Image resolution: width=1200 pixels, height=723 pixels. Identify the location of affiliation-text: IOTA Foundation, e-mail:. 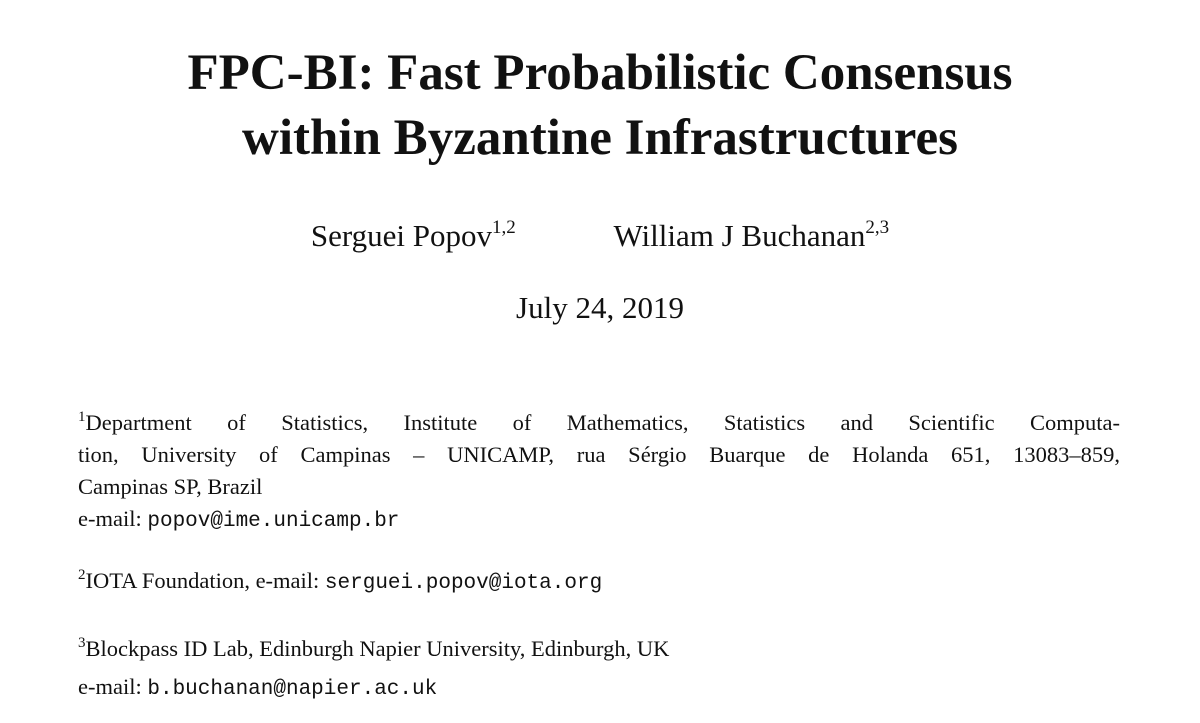
(202, 580).